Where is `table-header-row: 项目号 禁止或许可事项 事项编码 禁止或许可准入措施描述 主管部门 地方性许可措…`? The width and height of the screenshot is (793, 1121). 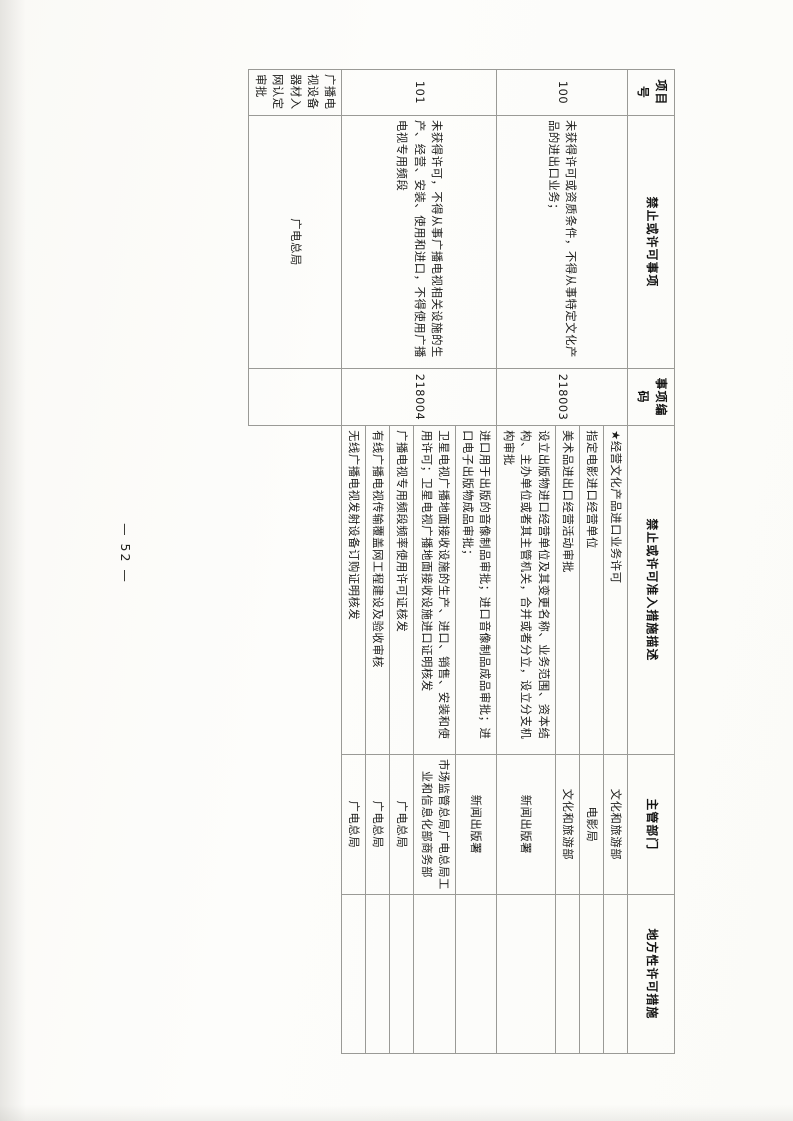
table-header-row: 项目号 禁止或许可事项 事项编码 禁止或许可准入措施描述 主管部门 地方性许可措… is located at coordinates (650, 561).